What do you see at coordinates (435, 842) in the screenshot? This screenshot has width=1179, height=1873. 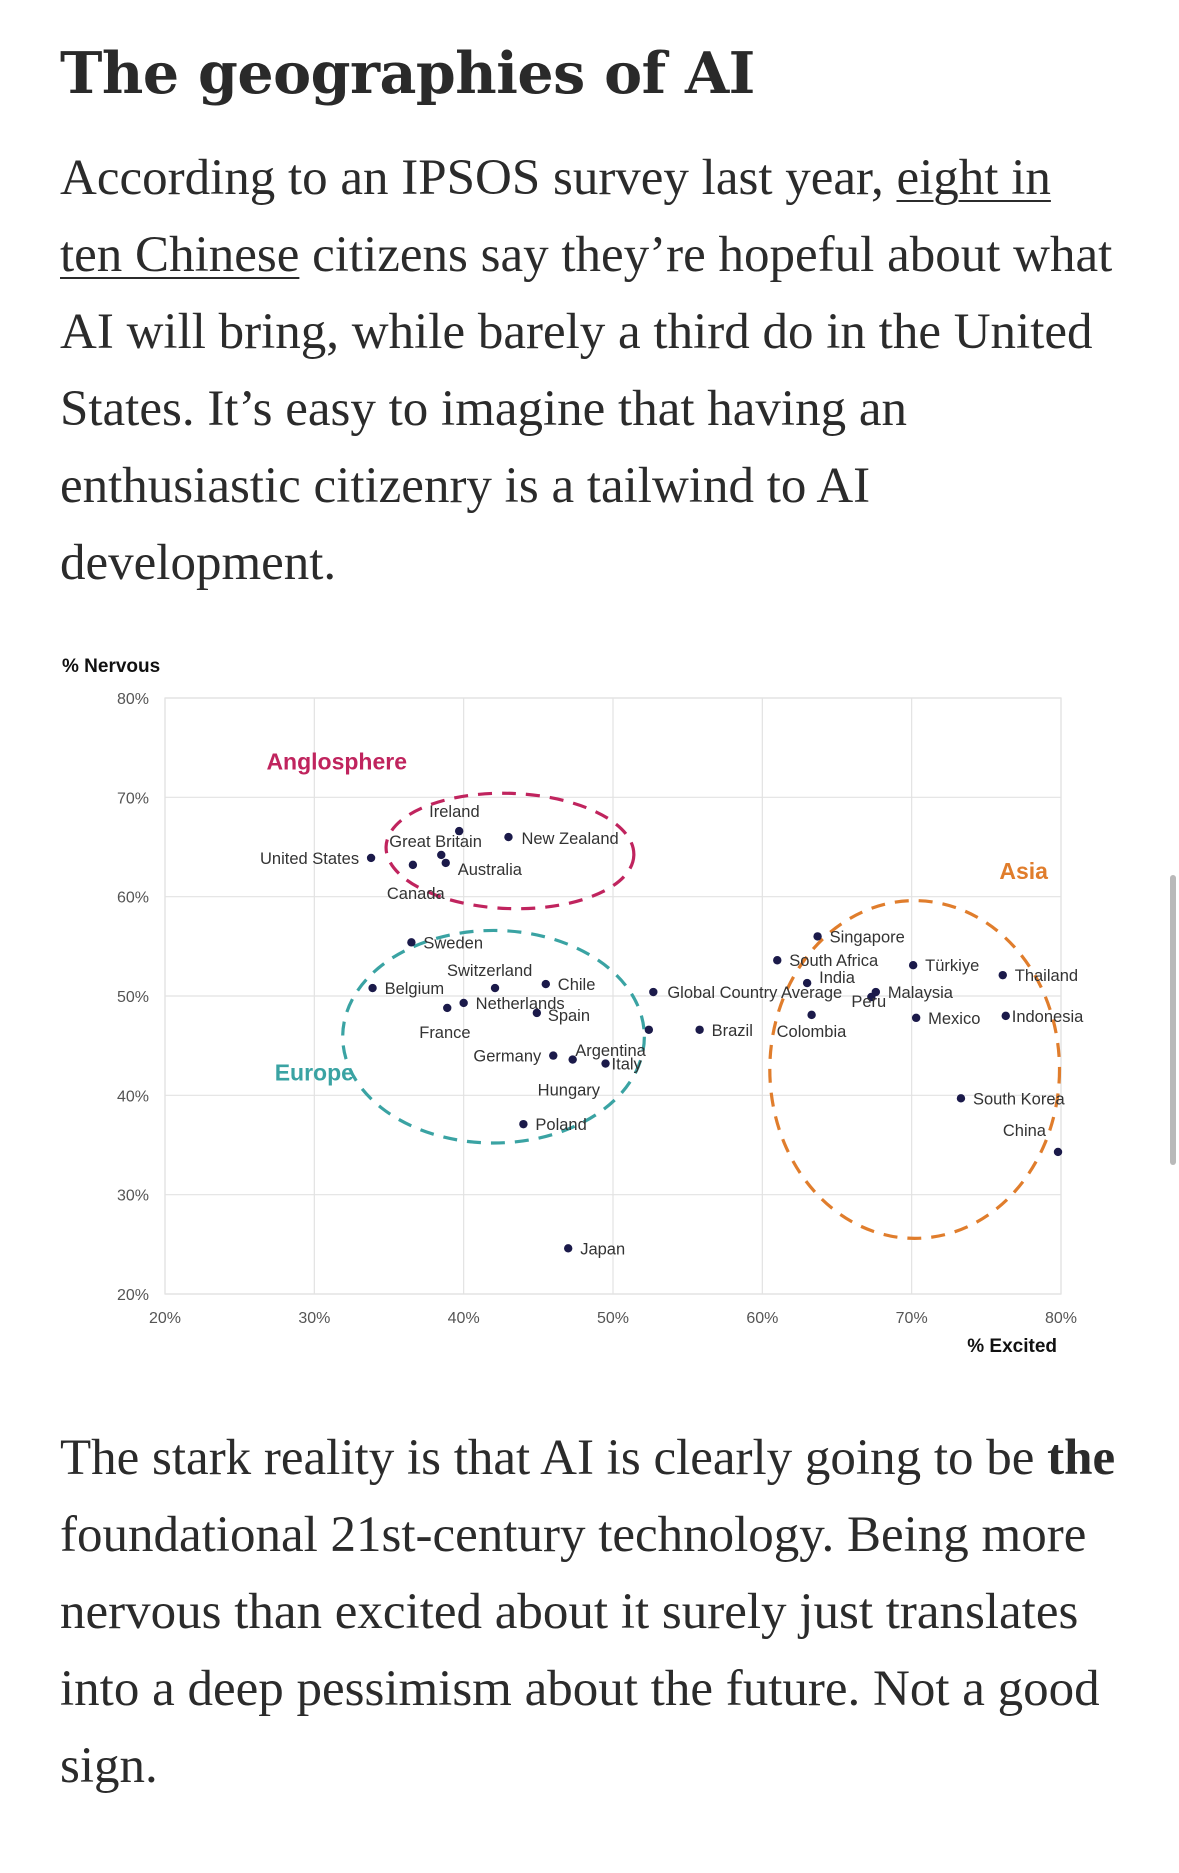 I see `point-label: Great Britain` at bounding box center [435, 842].